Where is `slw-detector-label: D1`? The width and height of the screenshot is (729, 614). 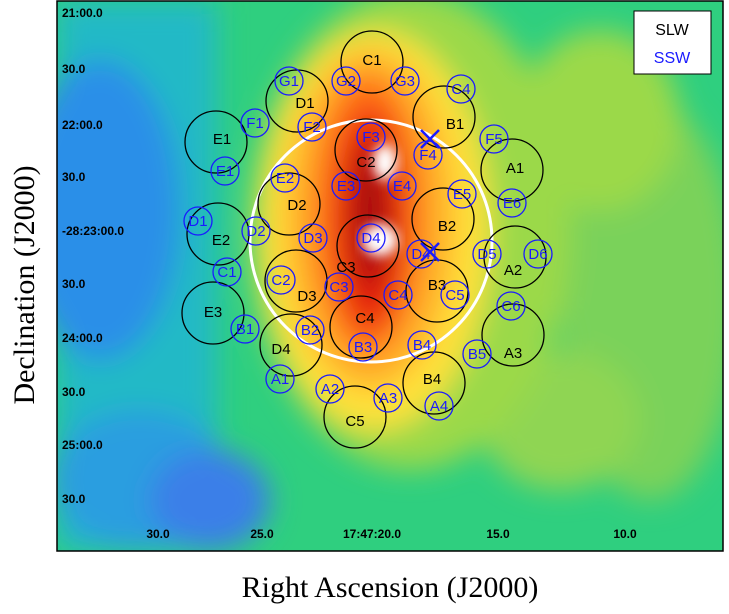
slw-detector-label: D1 is located at coordinates (304, 103).